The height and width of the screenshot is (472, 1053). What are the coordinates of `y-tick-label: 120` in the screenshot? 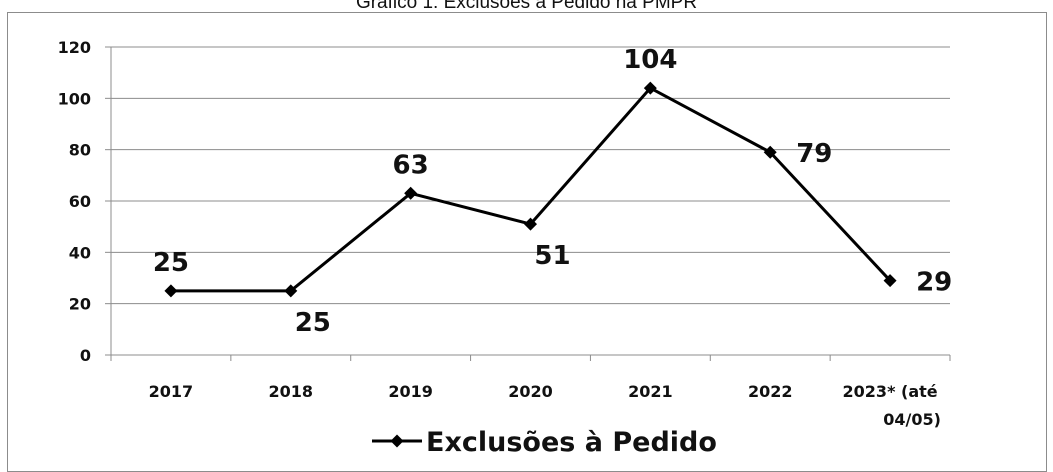 It's located at (74, 47).